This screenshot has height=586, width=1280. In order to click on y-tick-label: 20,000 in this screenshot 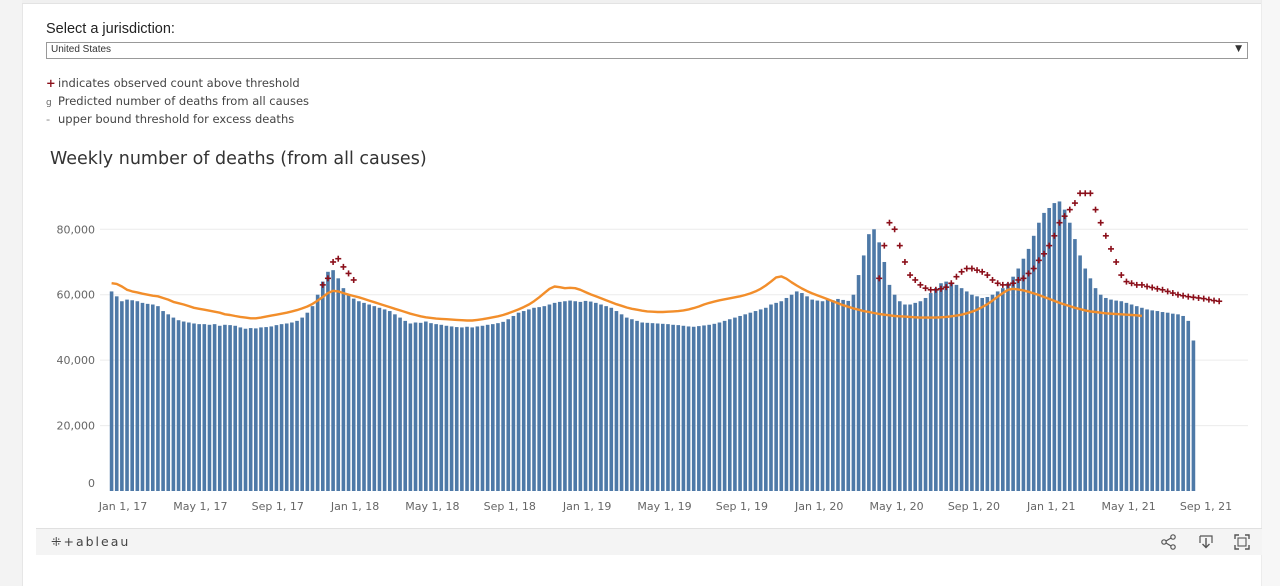, I will do `click(76, 426)`.